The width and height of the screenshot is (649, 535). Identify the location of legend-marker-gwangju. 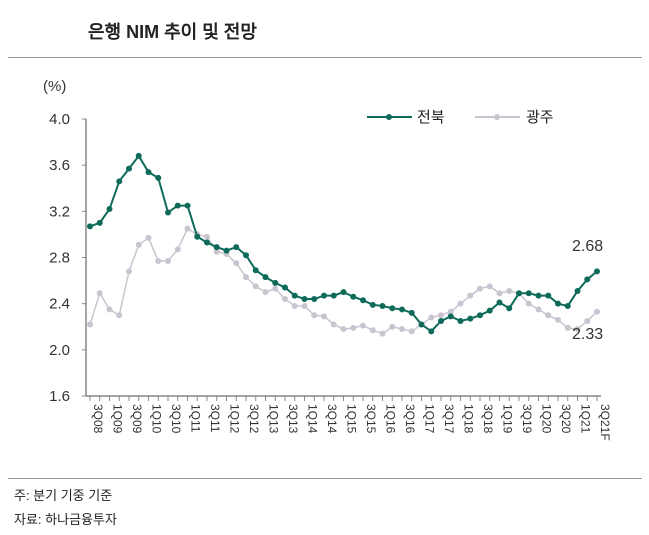
(497, 117).